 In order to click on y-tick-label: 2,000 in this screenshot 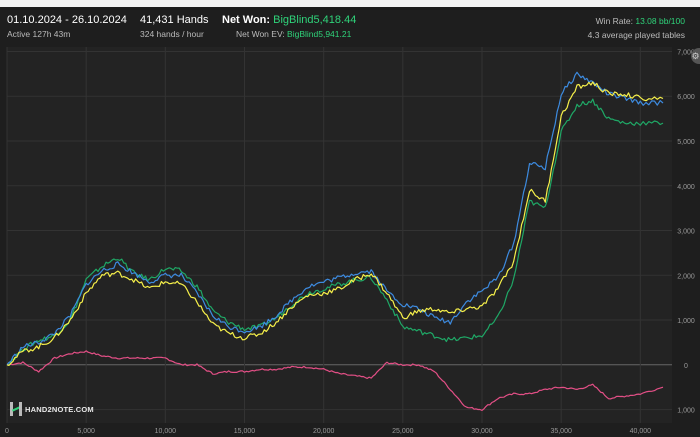, I will do `click(686, 276)`.